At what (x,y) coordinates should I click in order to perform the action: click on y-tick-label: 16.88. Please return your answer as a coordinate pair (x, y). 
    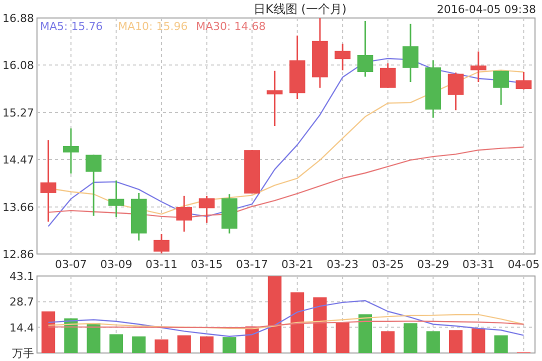
    Looking at the image, I should click on (18, 18).